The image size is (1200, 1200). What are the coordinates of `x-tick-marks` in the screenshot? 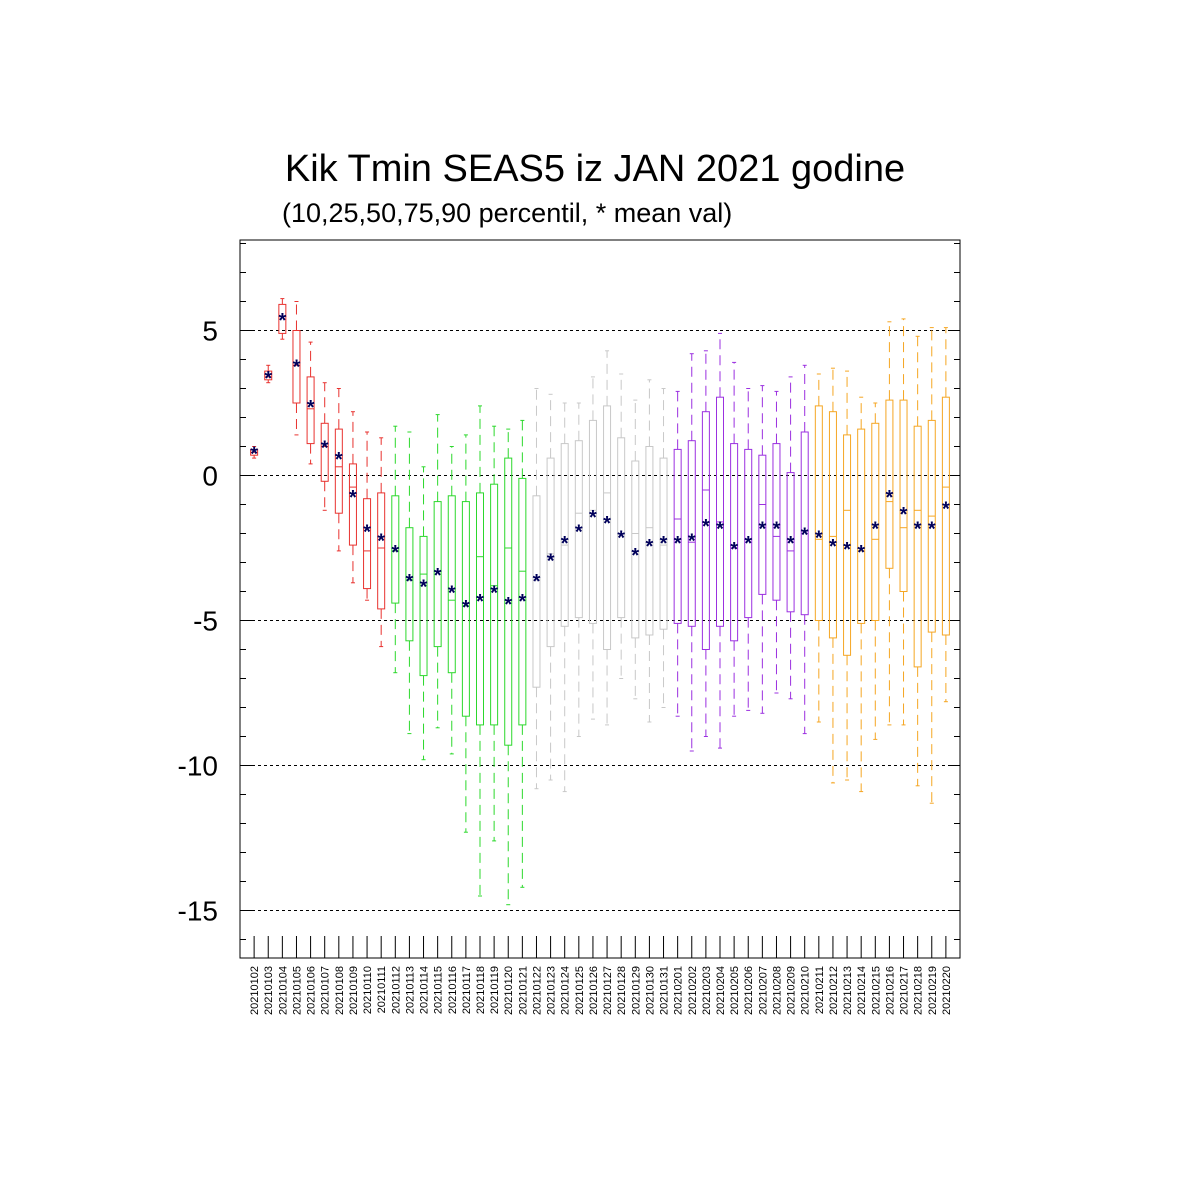 It's located at (600, 947).